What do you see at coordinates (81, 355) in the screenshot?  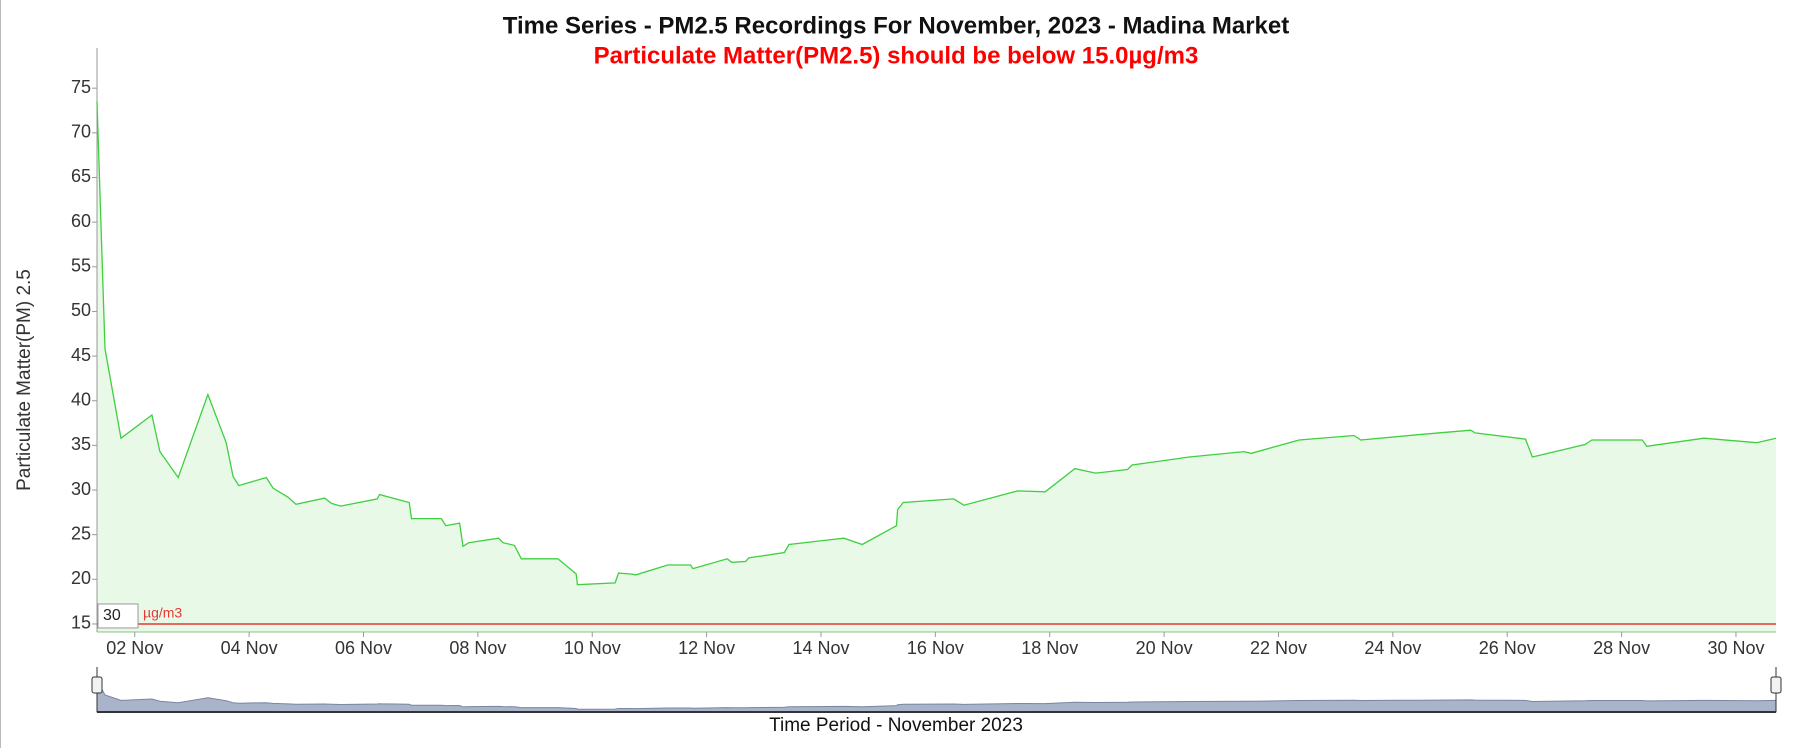 I see `y-tick-label: 45` at bounding box center [81, 355].